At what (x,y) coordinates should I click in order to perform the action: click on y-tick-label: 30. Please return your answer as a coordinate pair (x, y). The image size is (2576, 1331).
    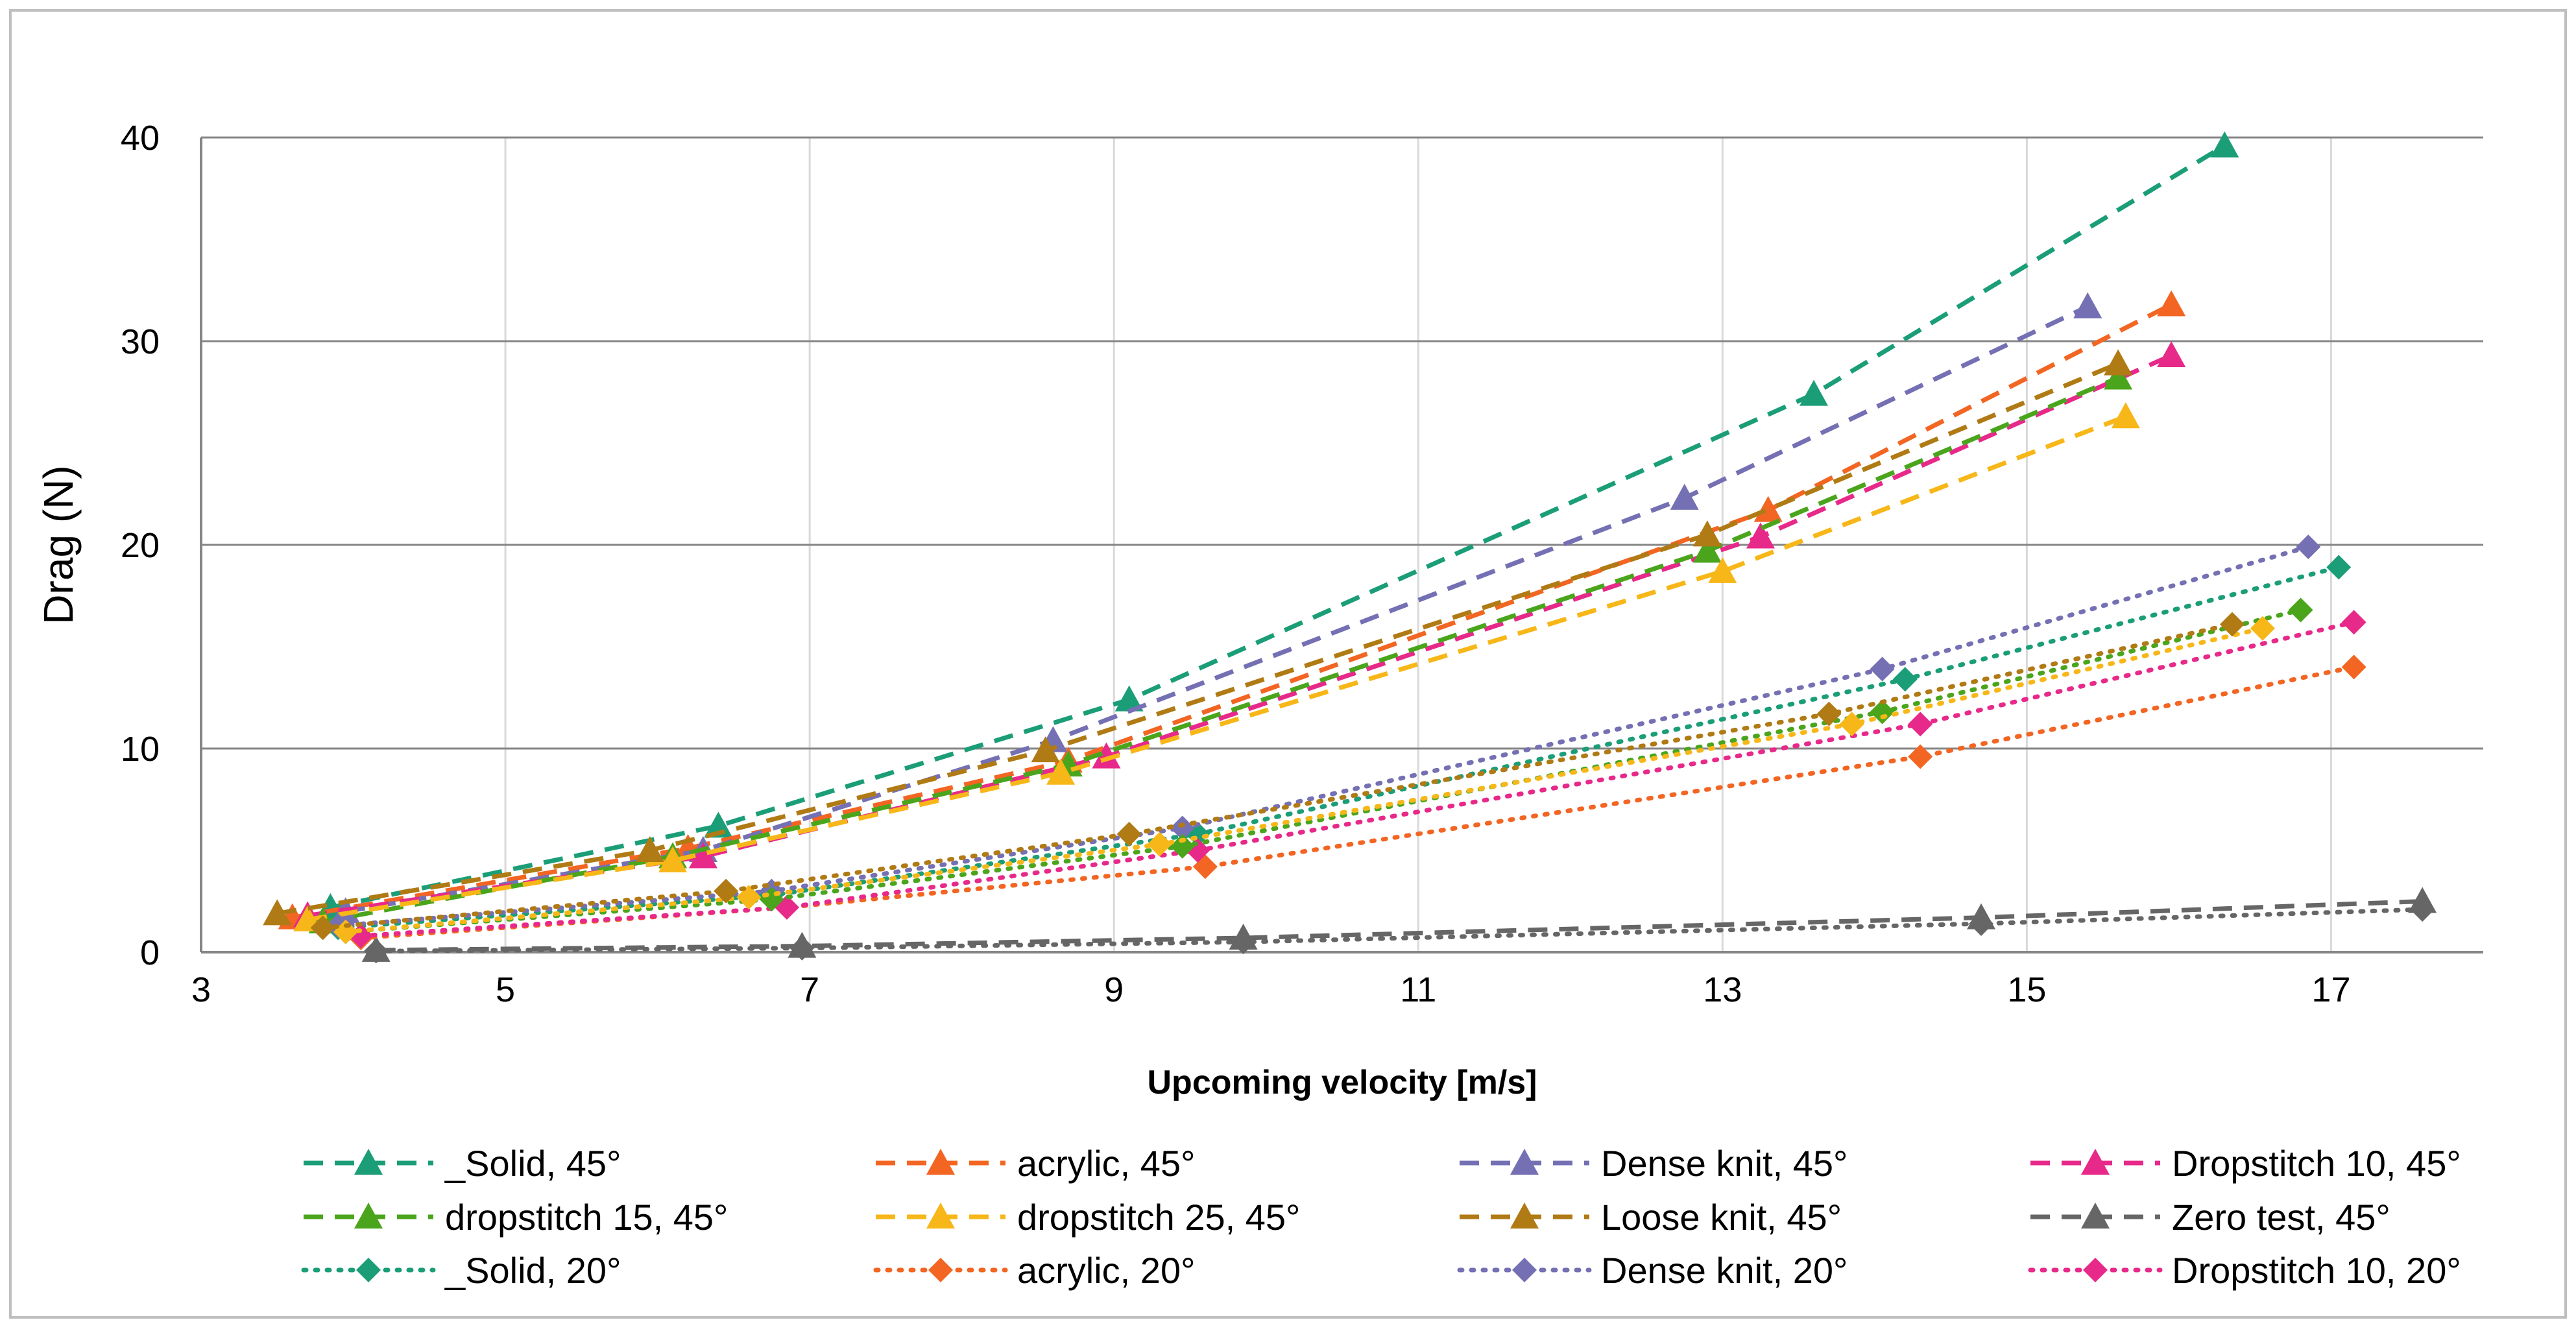
    Looking at the image, I should click on (140, 341).